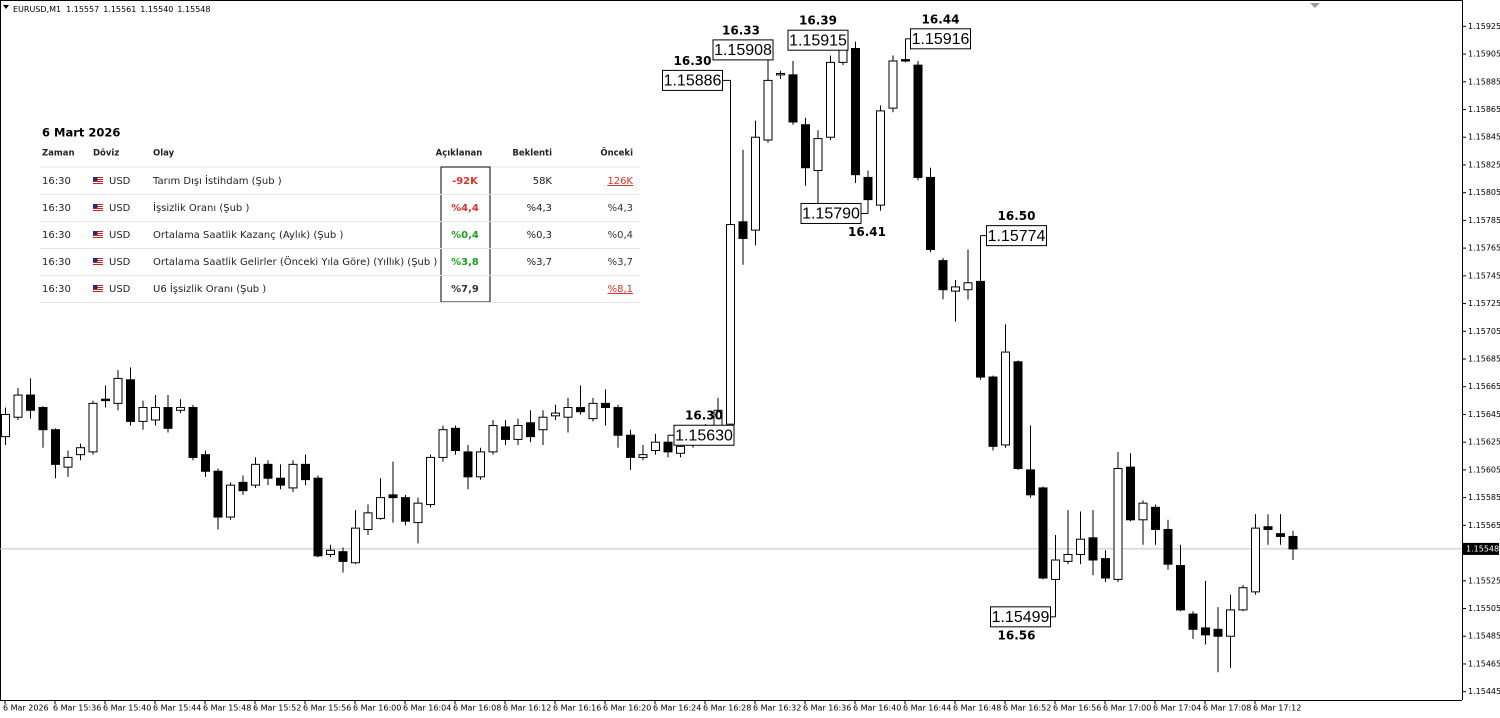  Describe the element at coordinates (1481, 548) in the screenshot. I see `current-price-box` at that location.